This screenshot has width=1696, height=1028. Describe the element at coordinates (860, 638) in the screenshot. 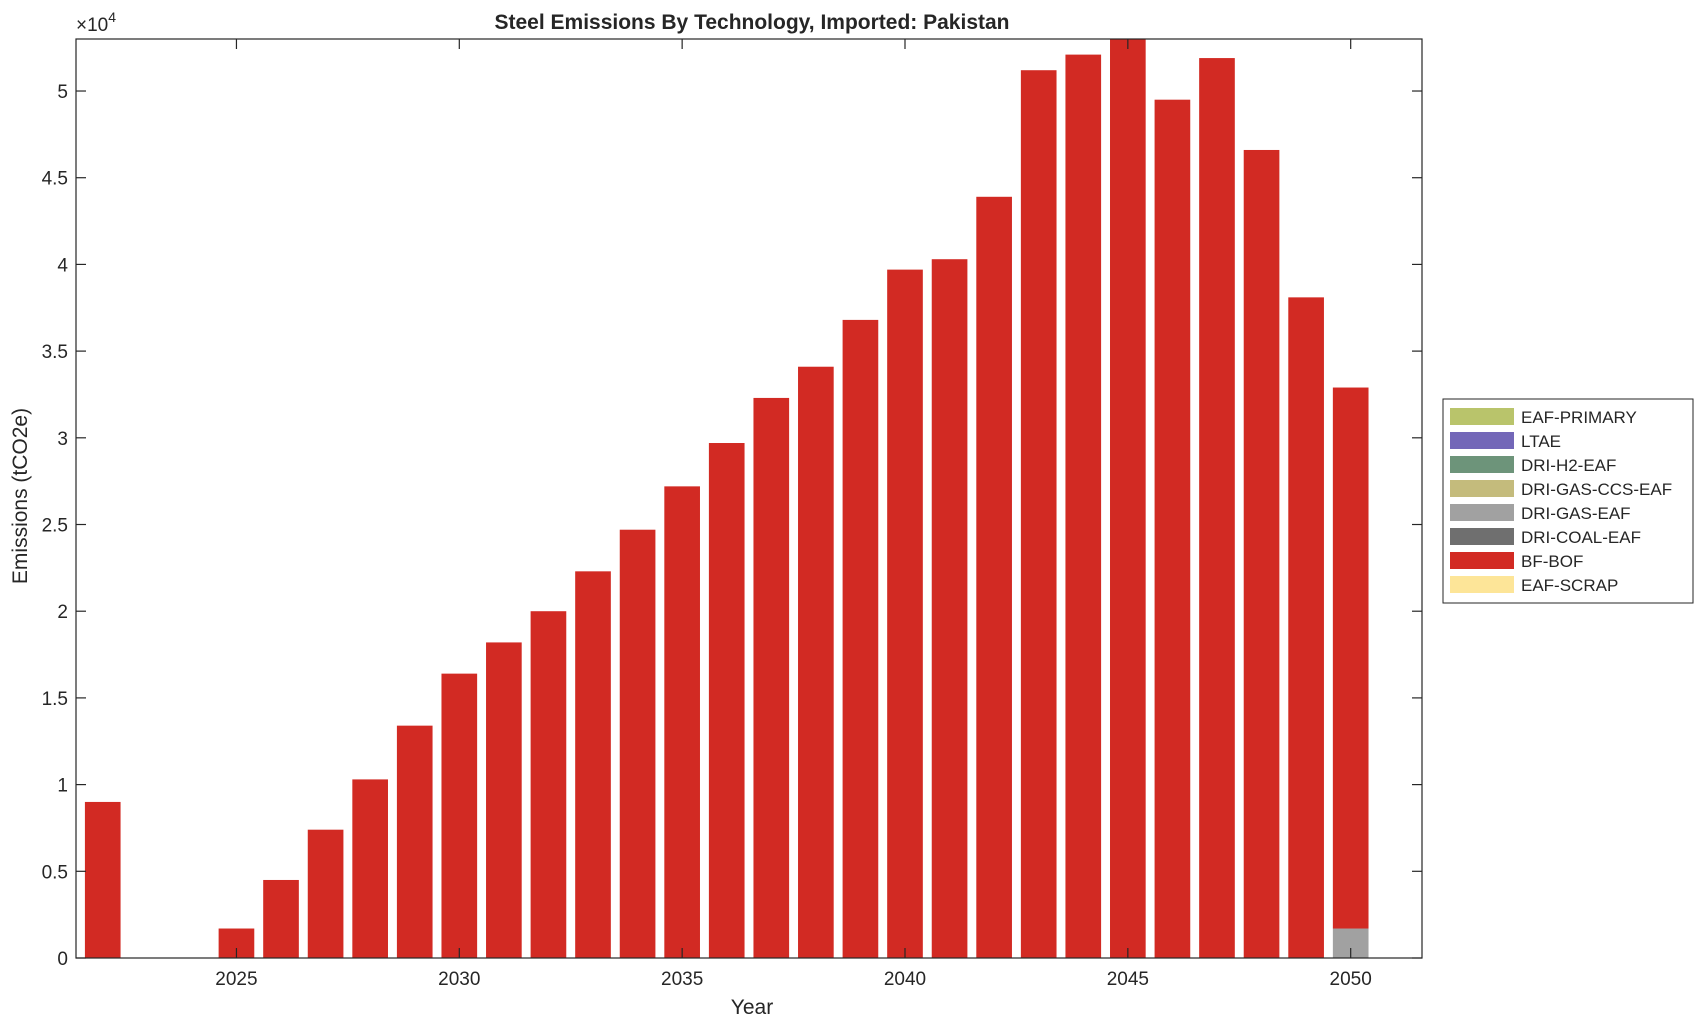

I see `bar-bf-bof-2039` at that location.